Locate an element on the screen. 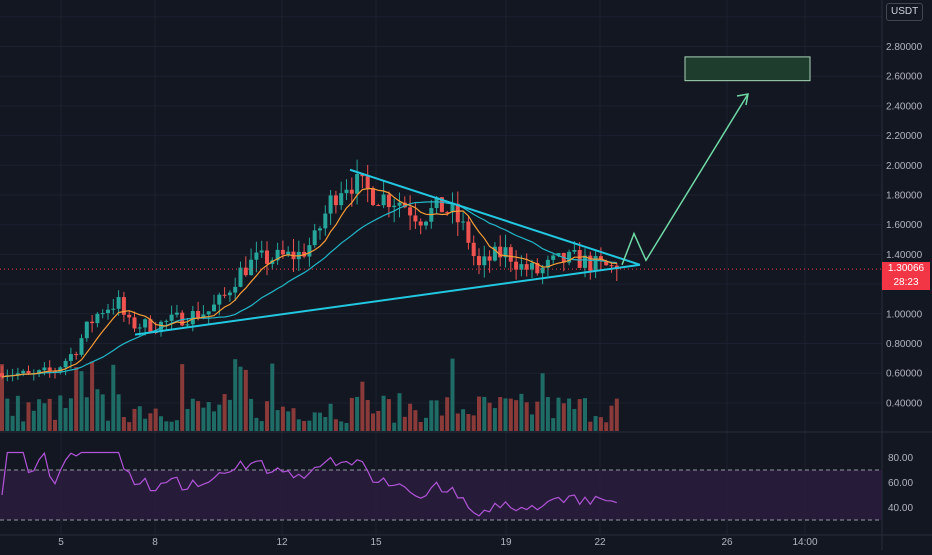  time-axis-label-7: 14:00 is located at coordinates (804, 542).